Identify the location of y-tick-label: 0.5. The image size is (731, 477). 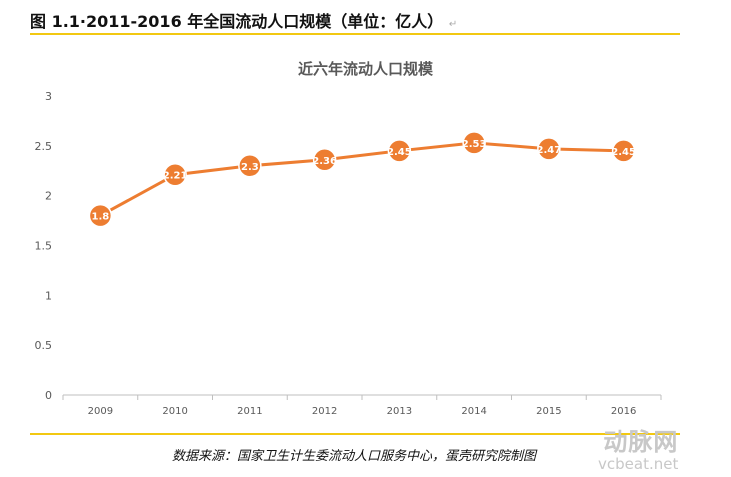
(44, 345).